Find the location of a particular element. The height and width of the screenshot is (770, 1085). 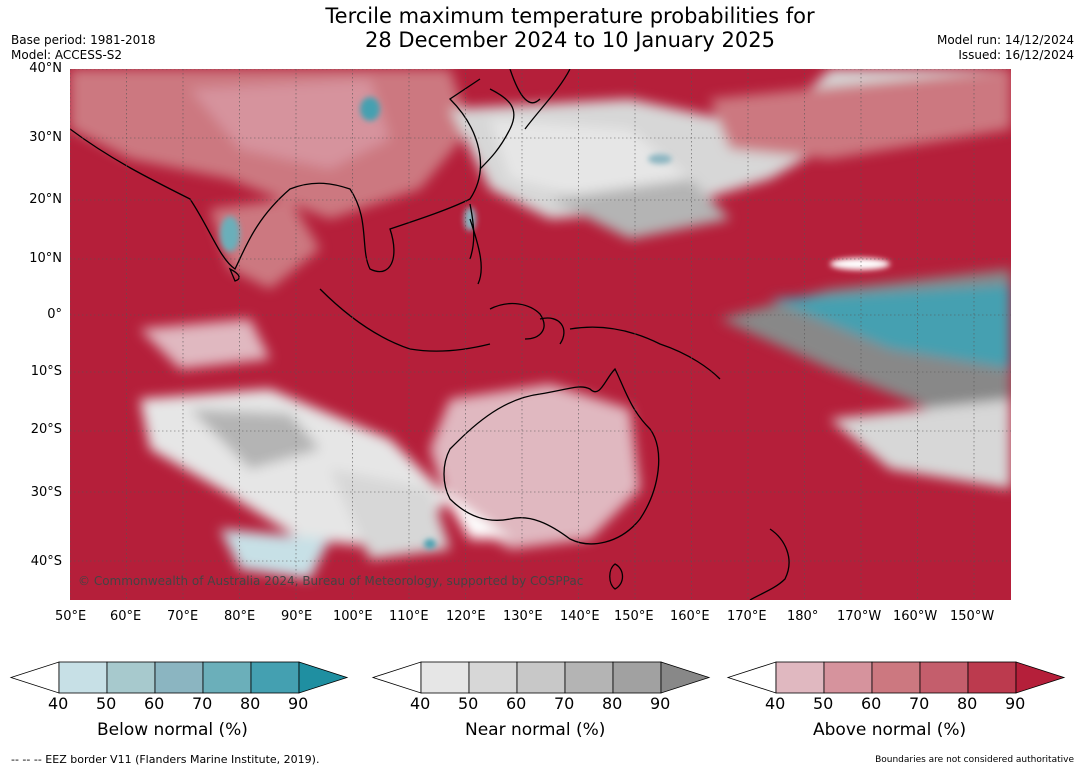

lon-label-130e: 130°E is located at coordinates (523, 616).